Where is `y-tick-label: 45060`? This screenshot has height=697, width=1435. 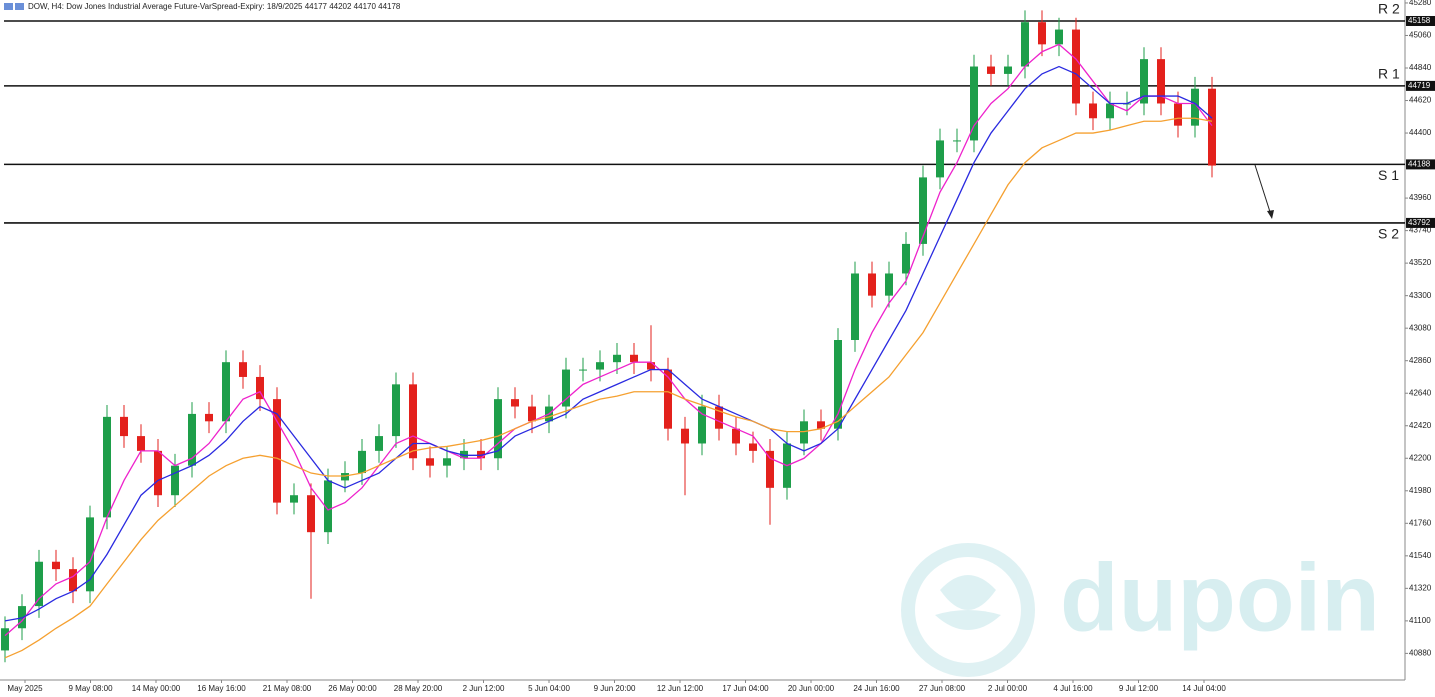
y-tick-label: 45060 is located at coordinates (1420, 35).